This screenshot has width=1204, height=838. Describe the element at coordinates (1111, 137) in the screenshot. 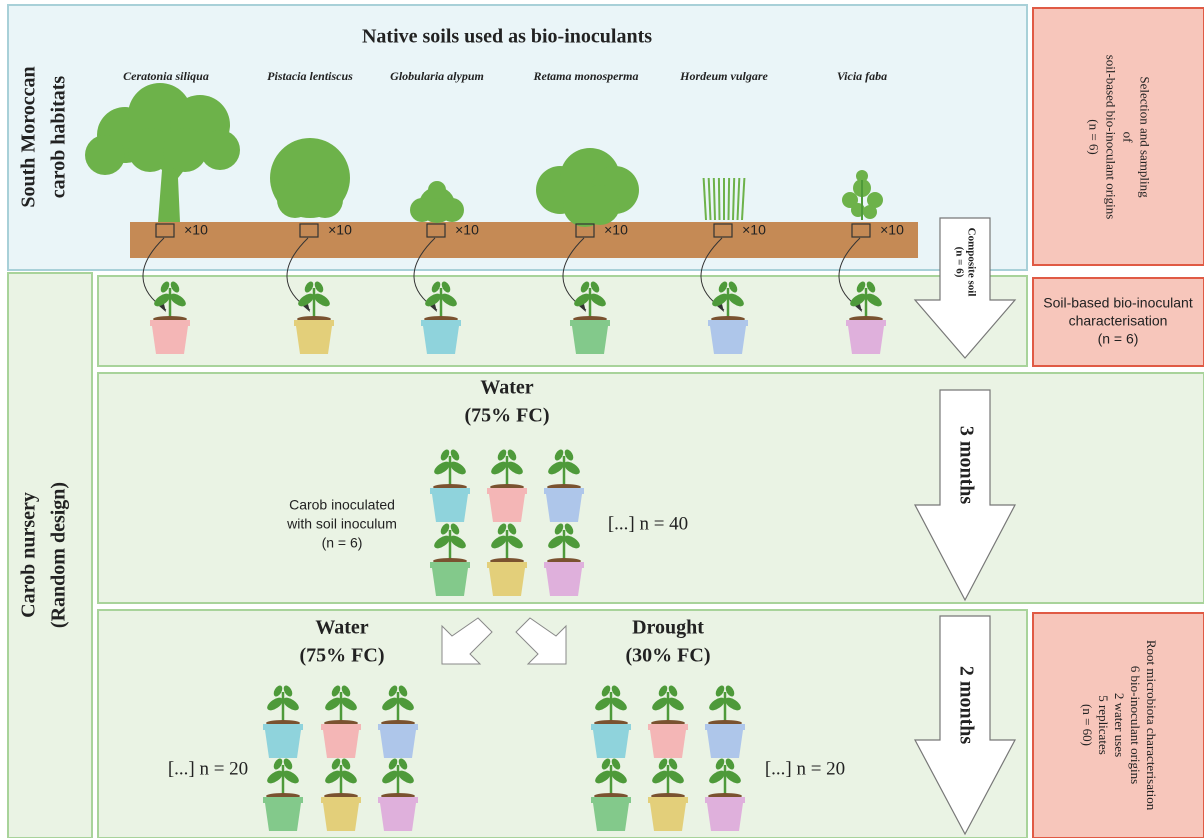

I see `step-text: soil-based bio-inoculant origins` at that location.